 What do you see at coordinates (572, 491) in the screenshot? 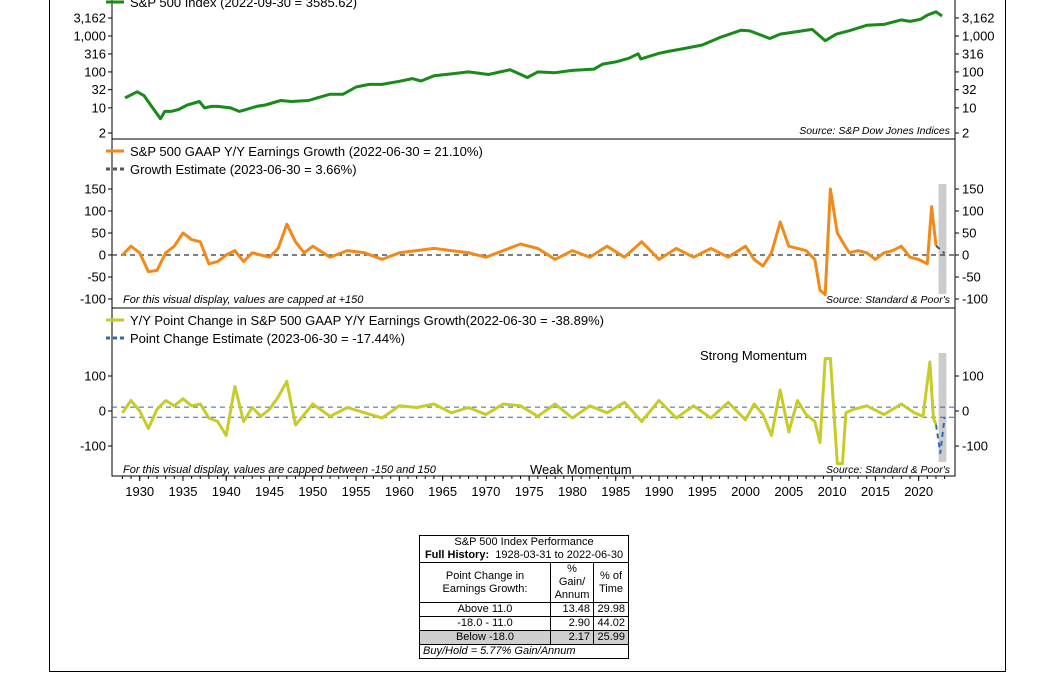
I see `x-tick-label: 1980` at bounding box center [572, 491].